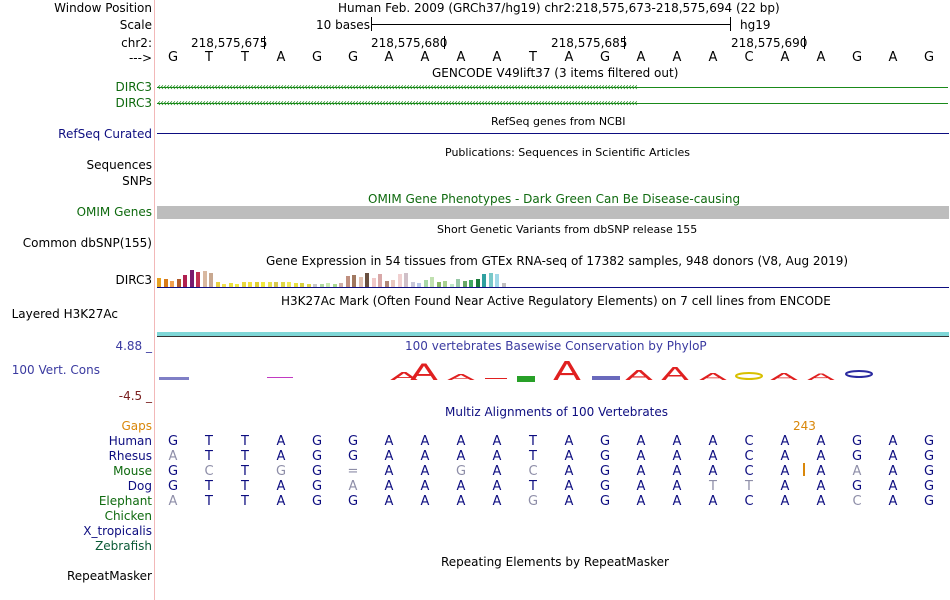 The height and width of the screenshot is (600, 950). Describe the element at coordinates (140, 58) in the screenshot. I see `strand-arrow-label: --->` at that location.